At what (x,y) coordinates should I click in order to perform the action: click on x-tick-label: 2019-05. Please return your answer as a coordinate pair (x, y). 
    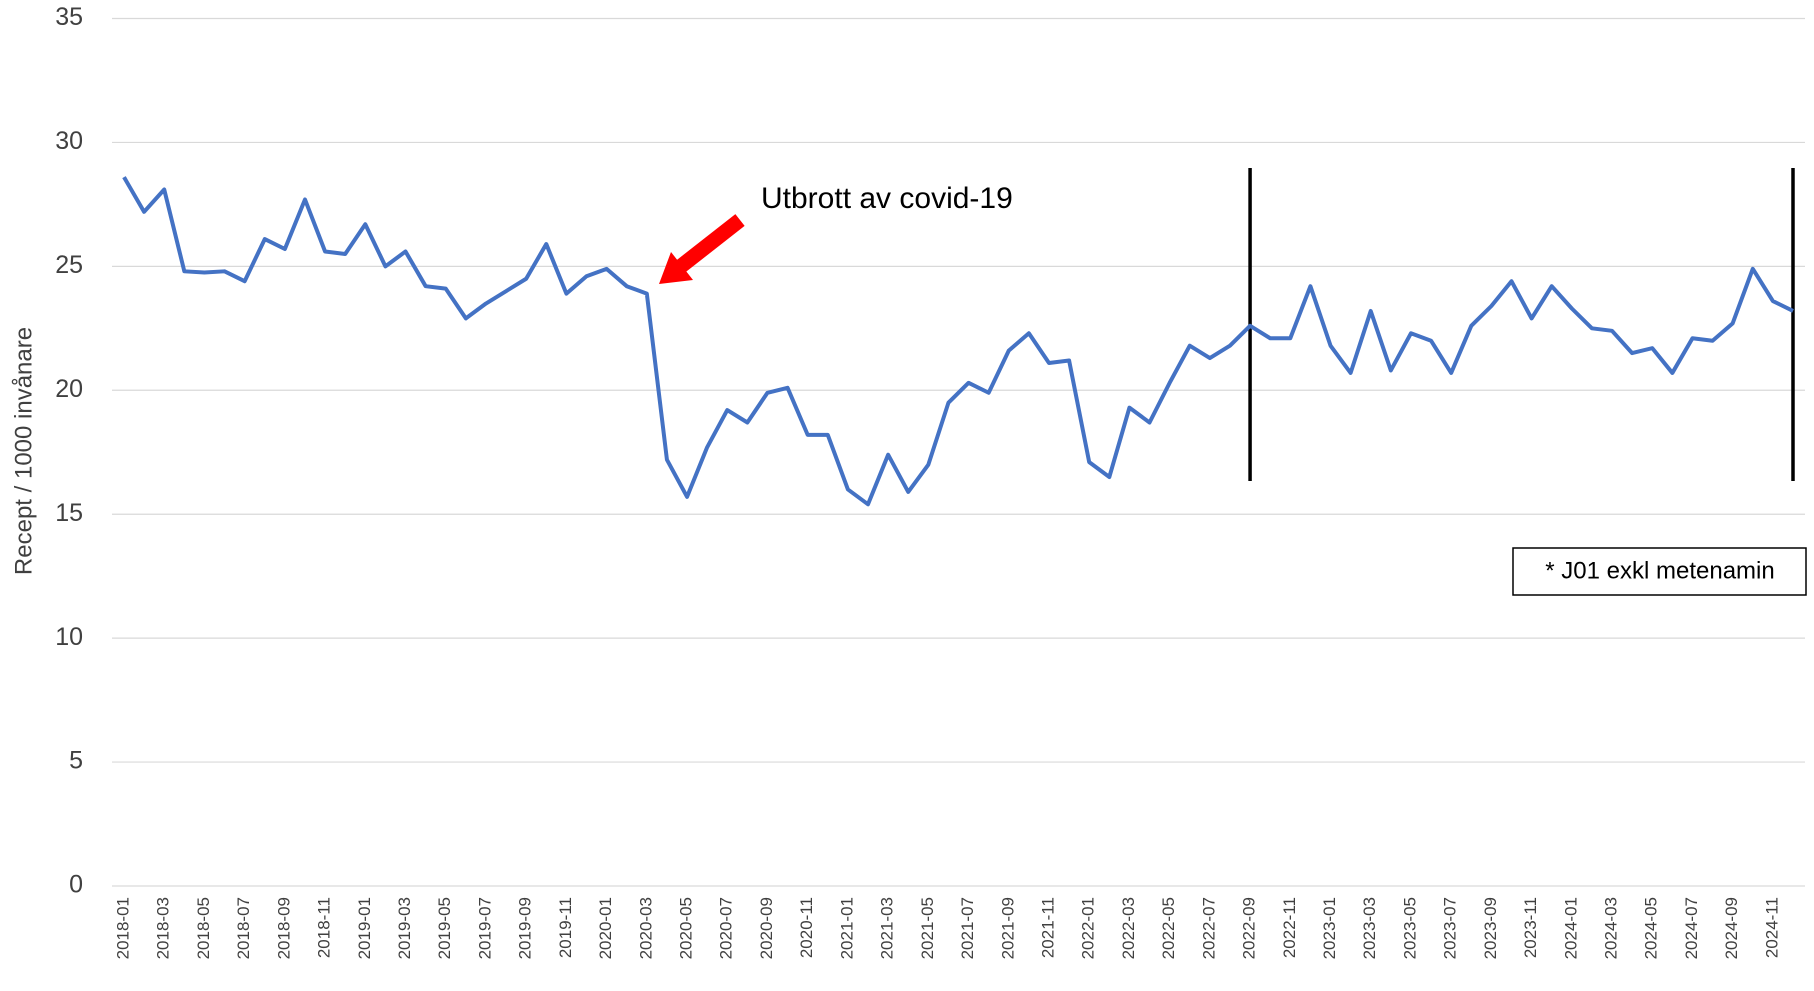
    Looking at the image, I should click on (444, 928).